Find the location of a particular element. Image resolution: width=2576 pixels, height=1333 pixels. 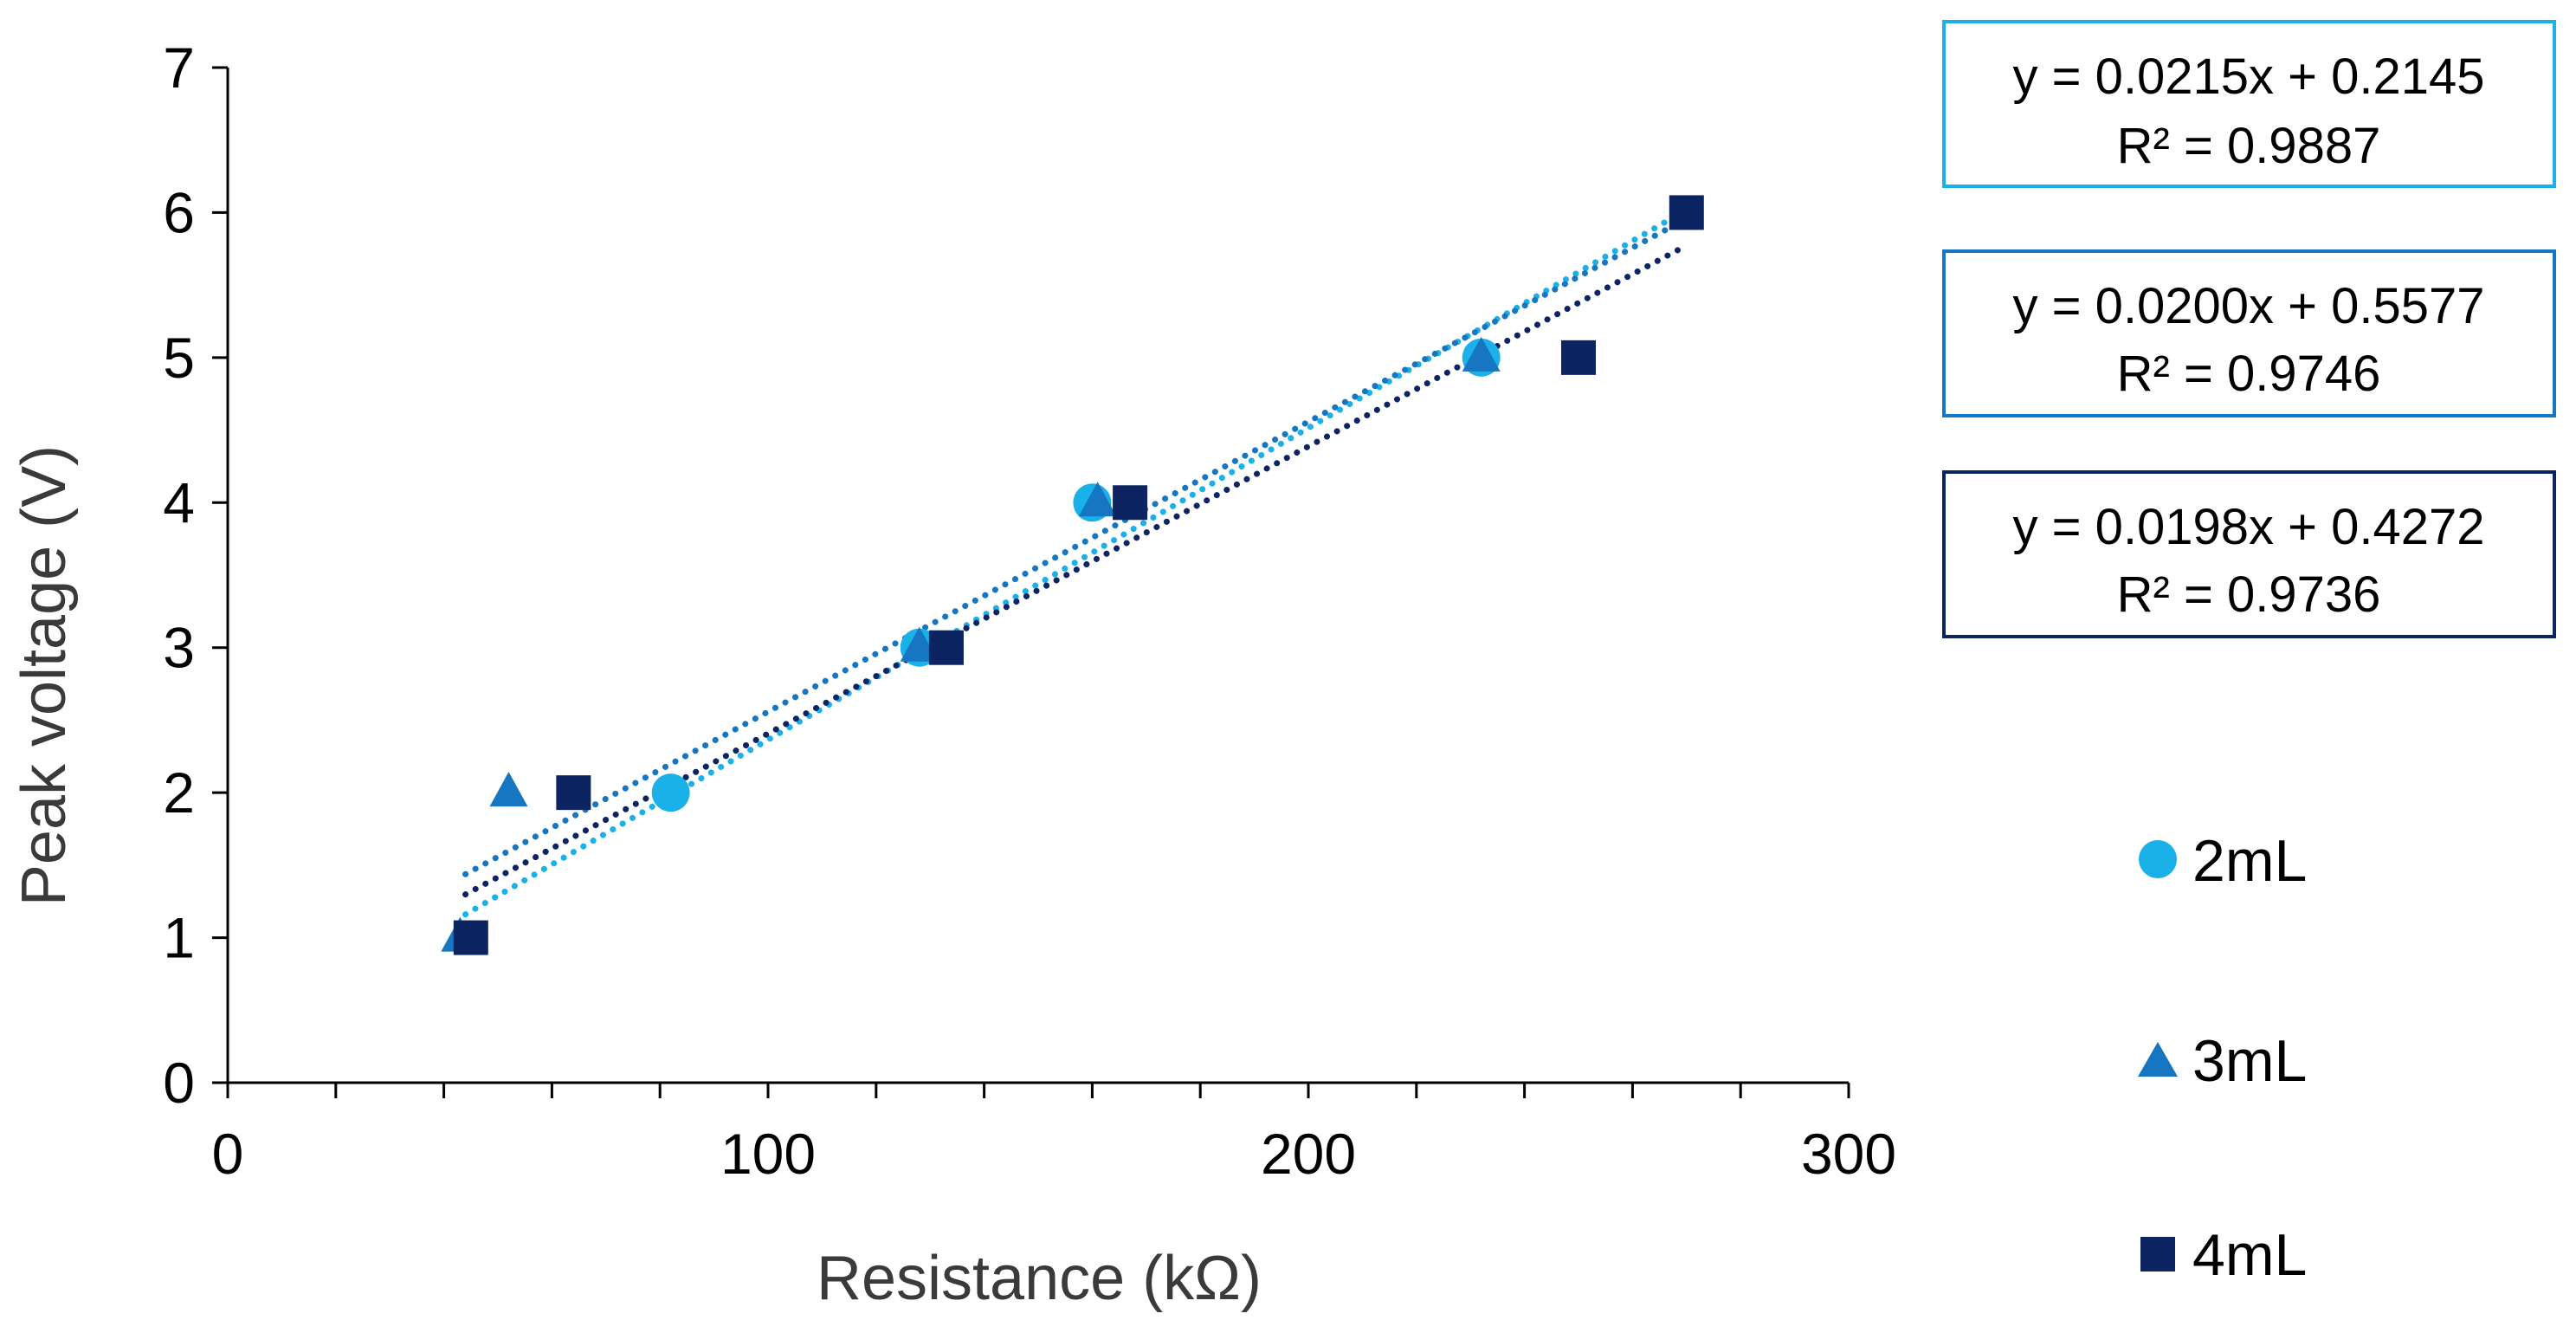

x-tick-label: 200 is located at coordinates (1308, 1154).